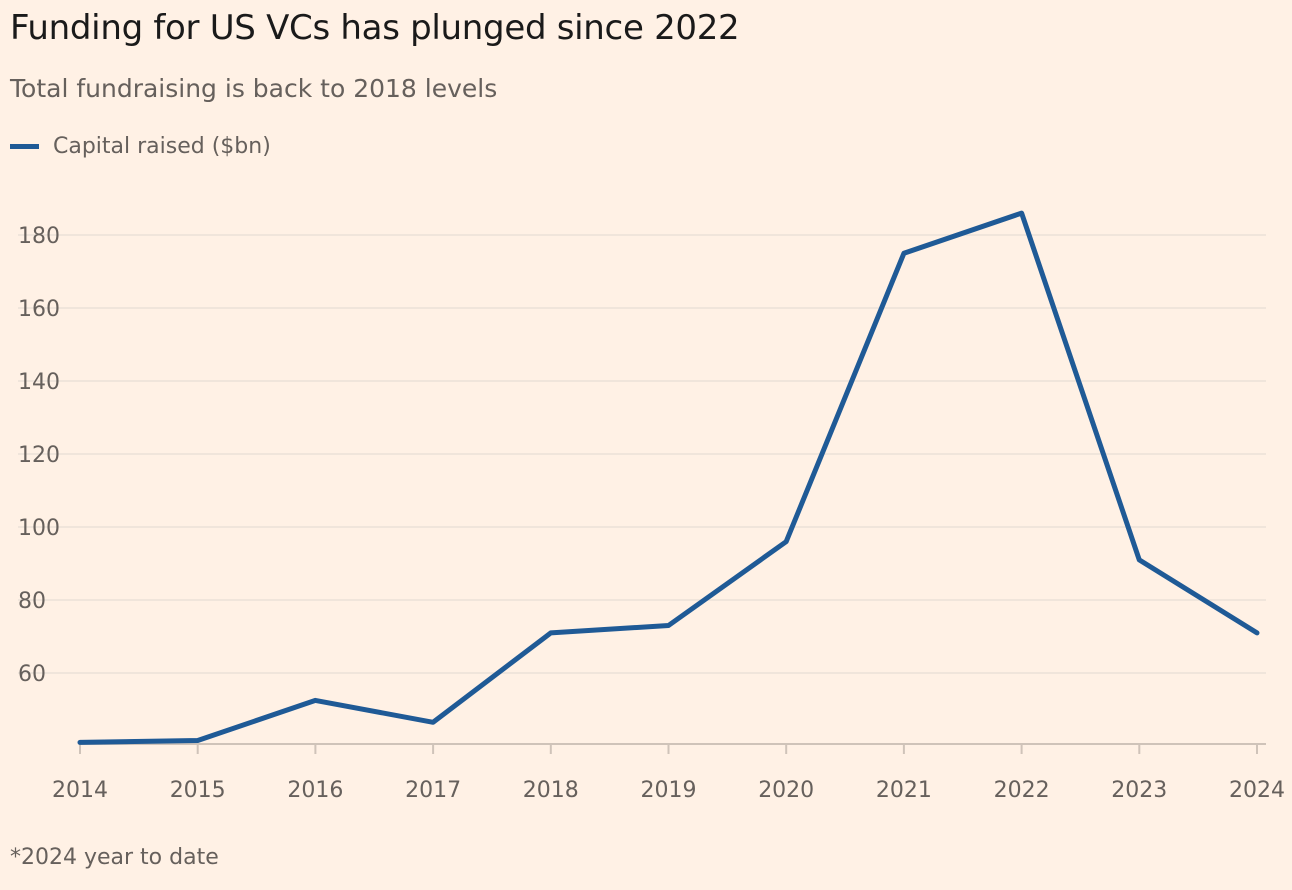 This screenshot has width=1292, height=890. I want to click on x-tick-label: 2022, so click(1022, 790).